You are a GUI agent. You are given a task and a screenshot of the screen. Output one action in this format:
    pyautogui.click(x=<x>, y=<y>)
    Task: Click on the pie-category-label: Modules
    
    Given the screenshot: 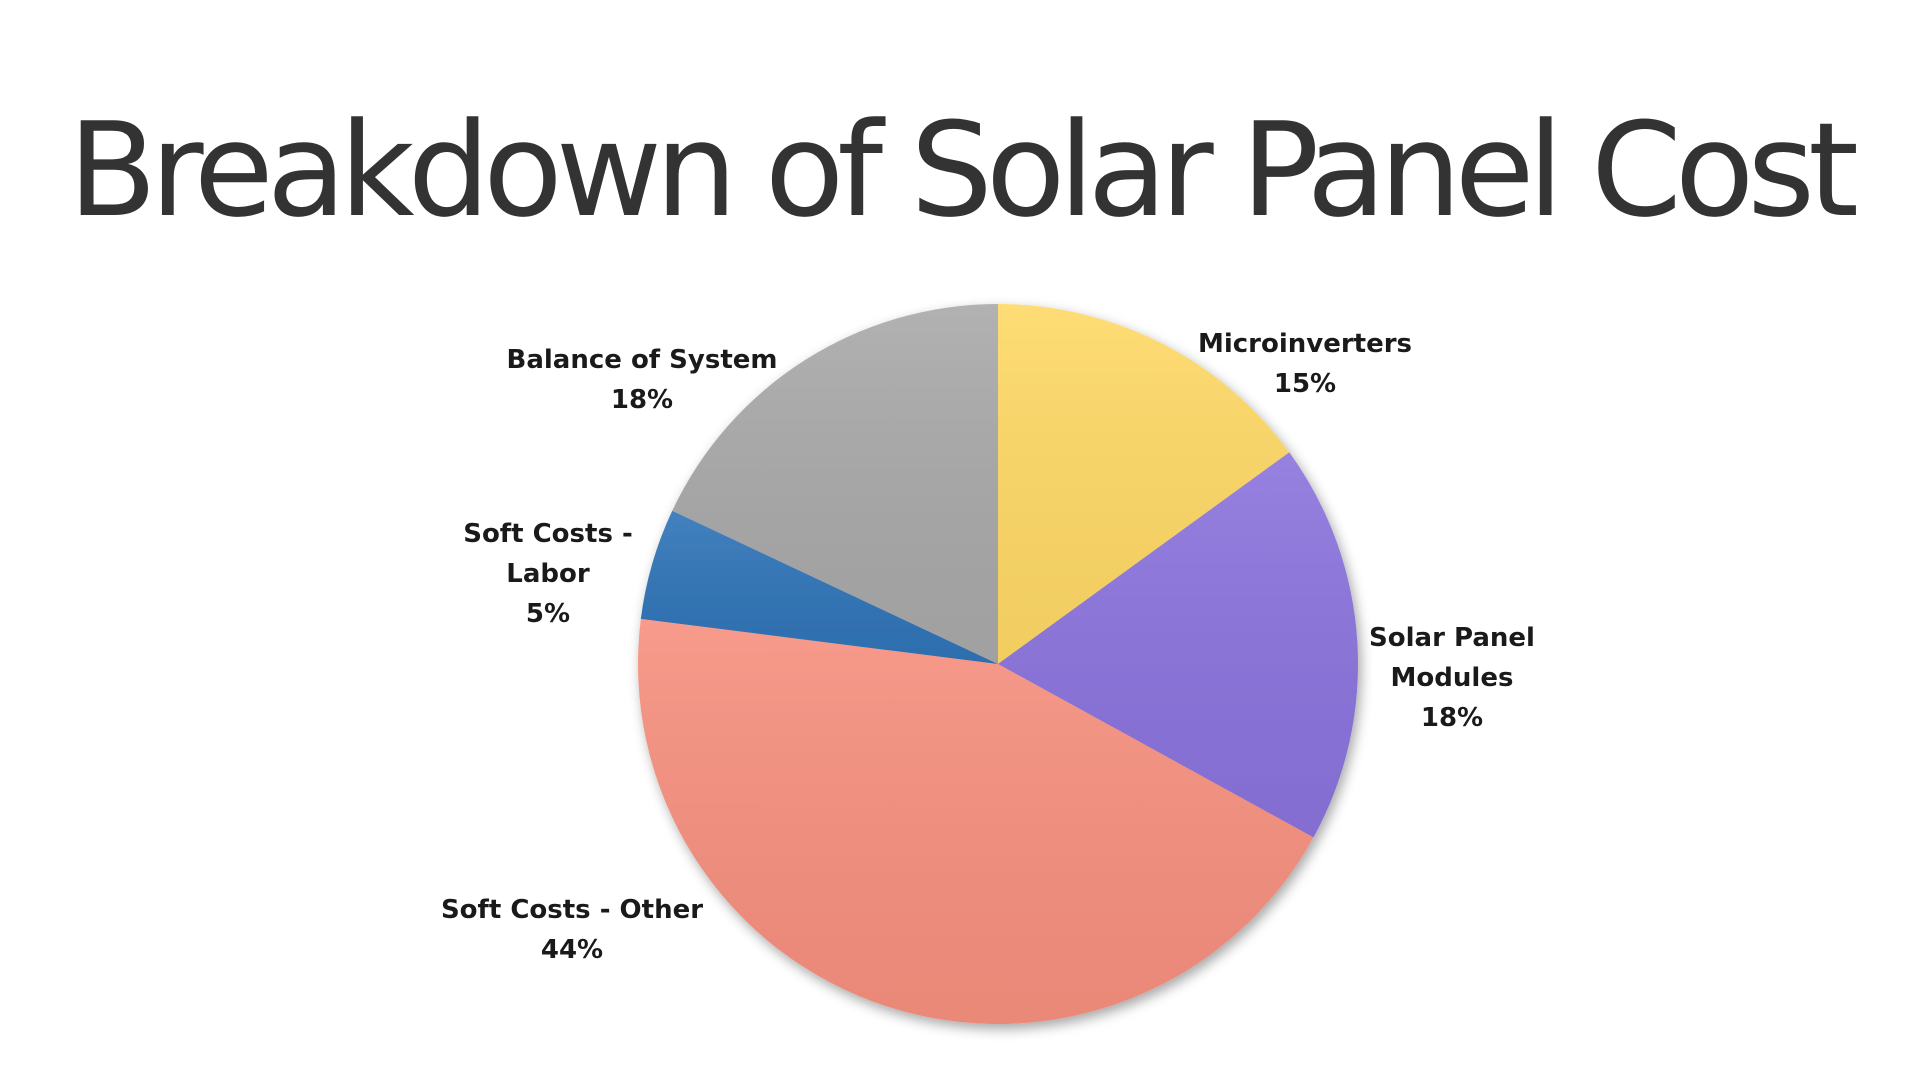 What is the action you would take?
    pyautogui.click(x=1452, y=678)
    